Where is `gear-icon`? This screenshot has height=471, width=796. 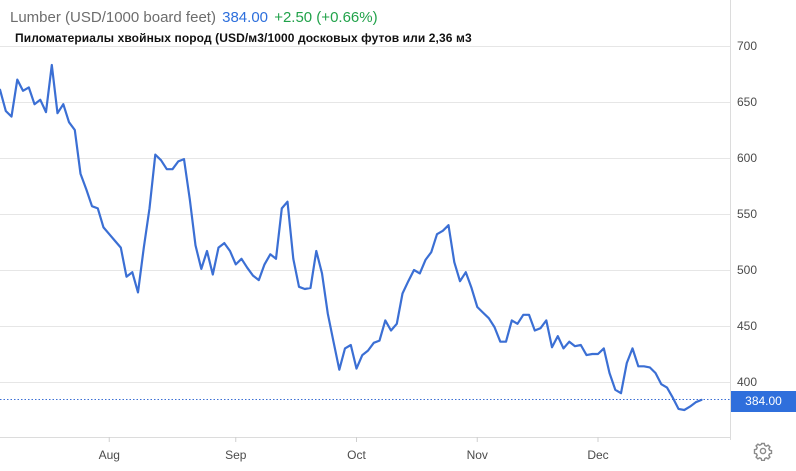 gear-icon is located at coordinates (763, 451).